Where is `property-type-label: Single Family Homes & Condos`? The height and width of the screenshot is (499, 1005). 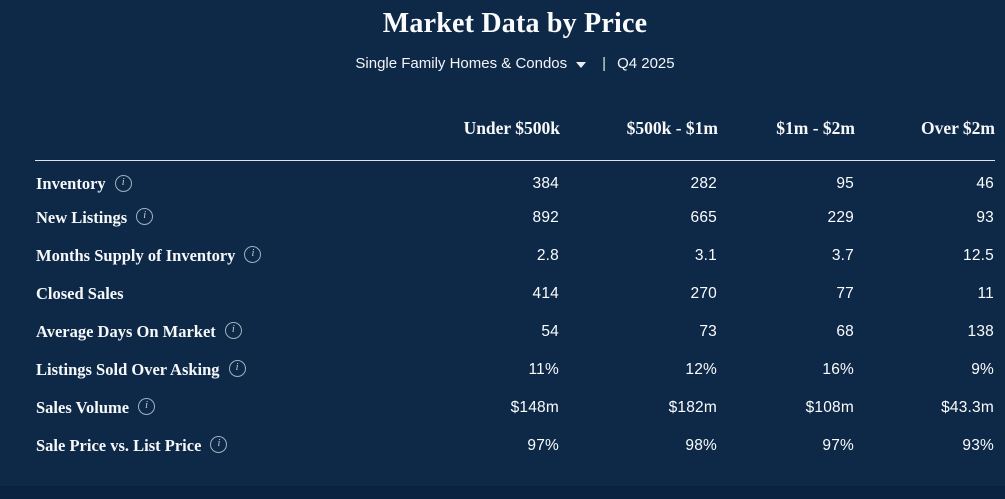
property-type-label: Single Family Homes & Condos is located at coordinates (461, 63).